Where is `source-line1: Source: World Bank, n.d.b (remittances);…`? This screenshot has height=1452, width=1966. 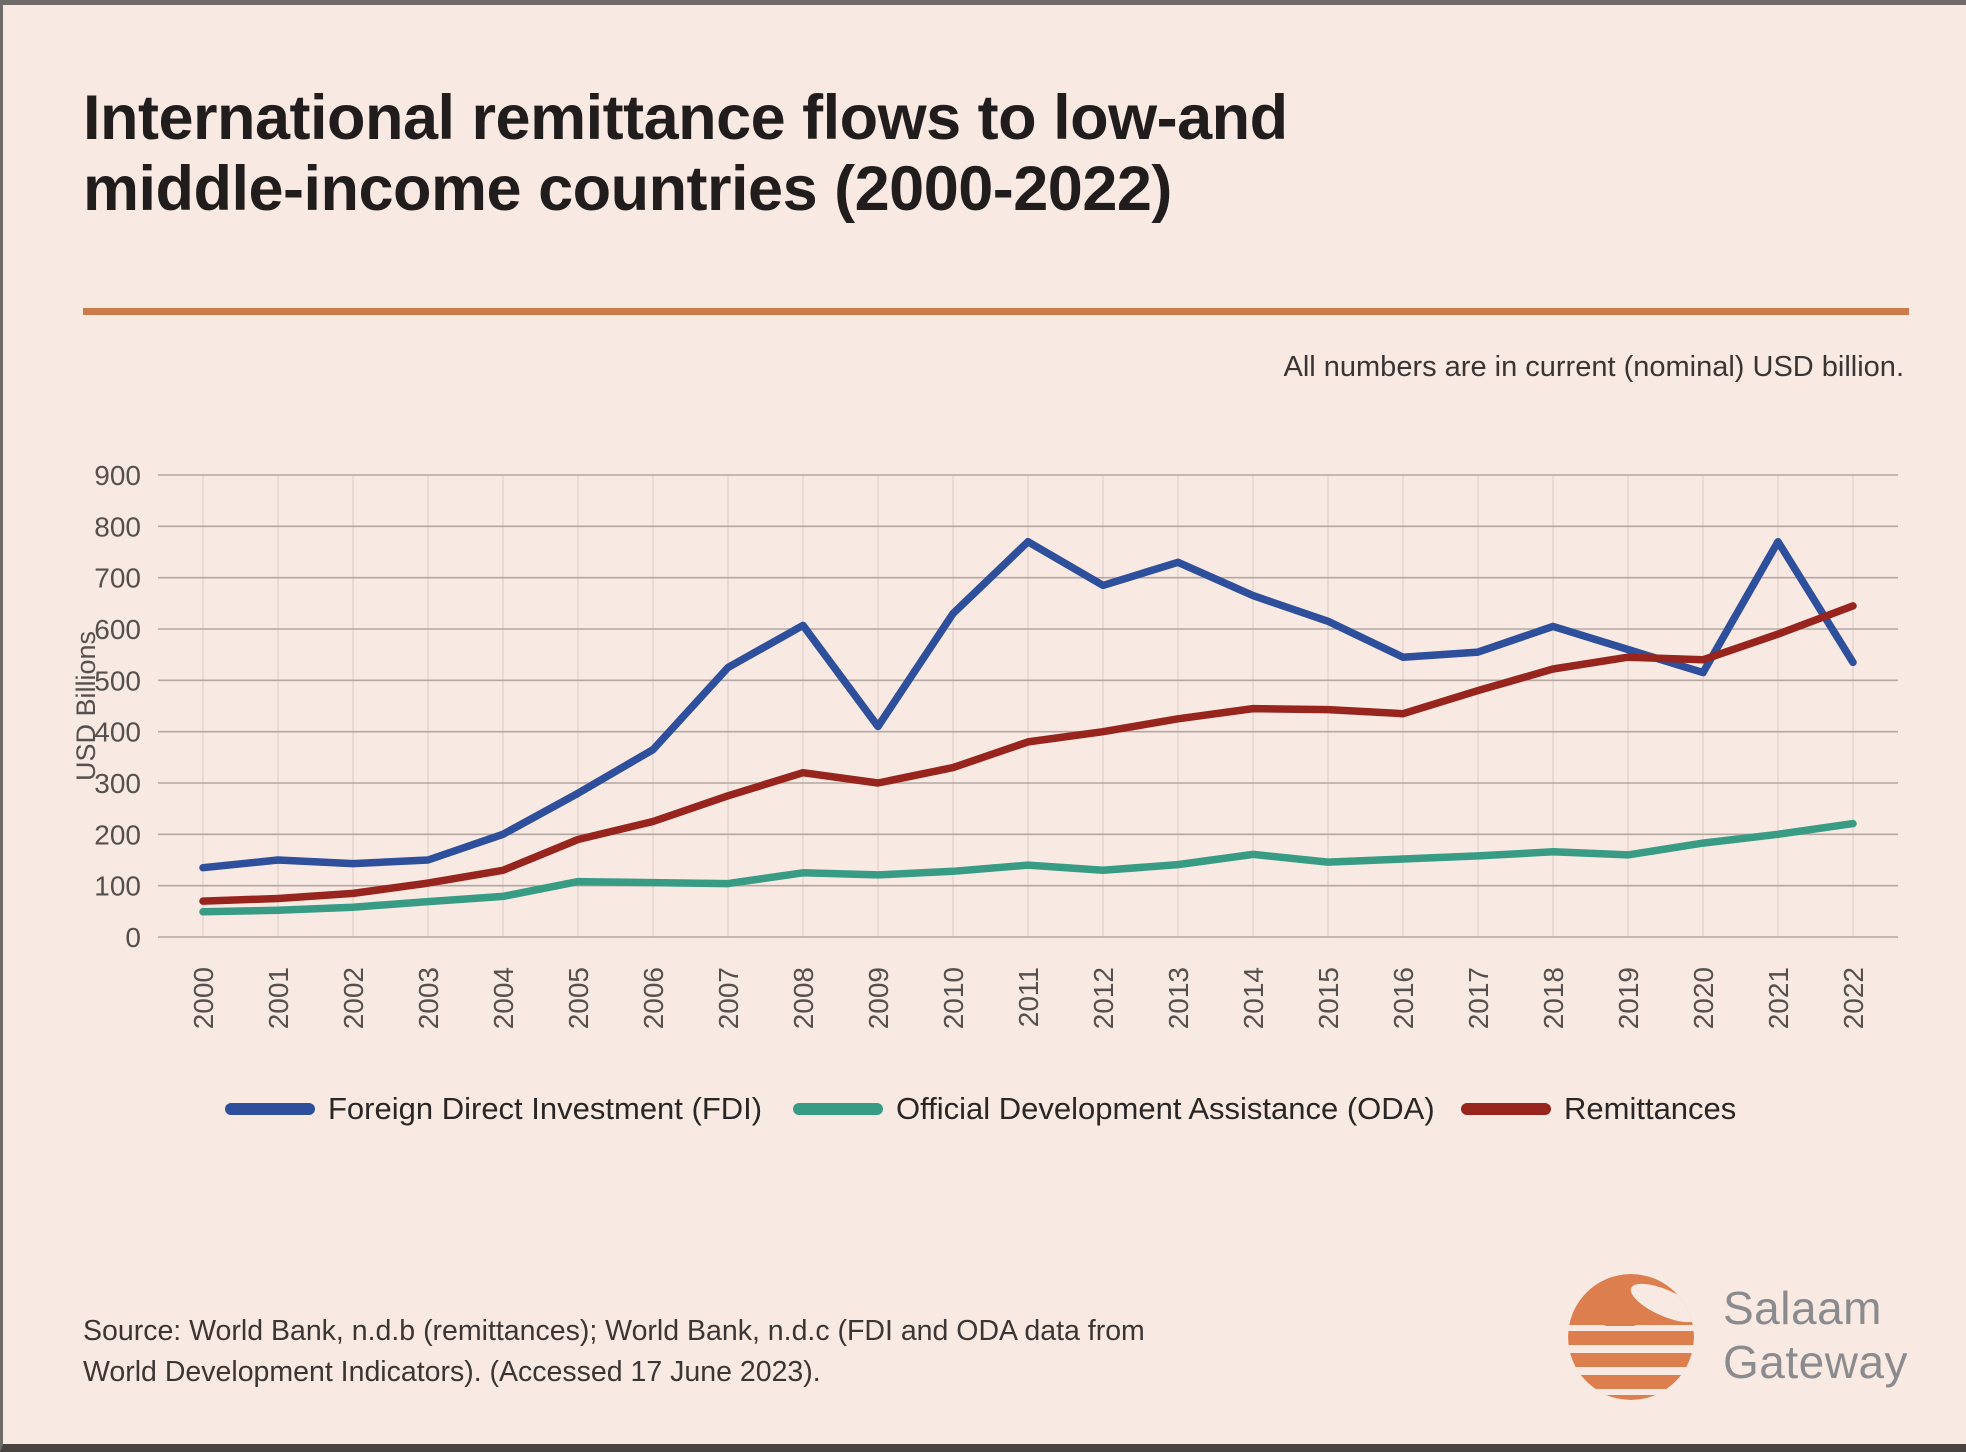 source-line1: Source: World Bank, n.d.b (remittances);… is located at coordinates (614, 1331).